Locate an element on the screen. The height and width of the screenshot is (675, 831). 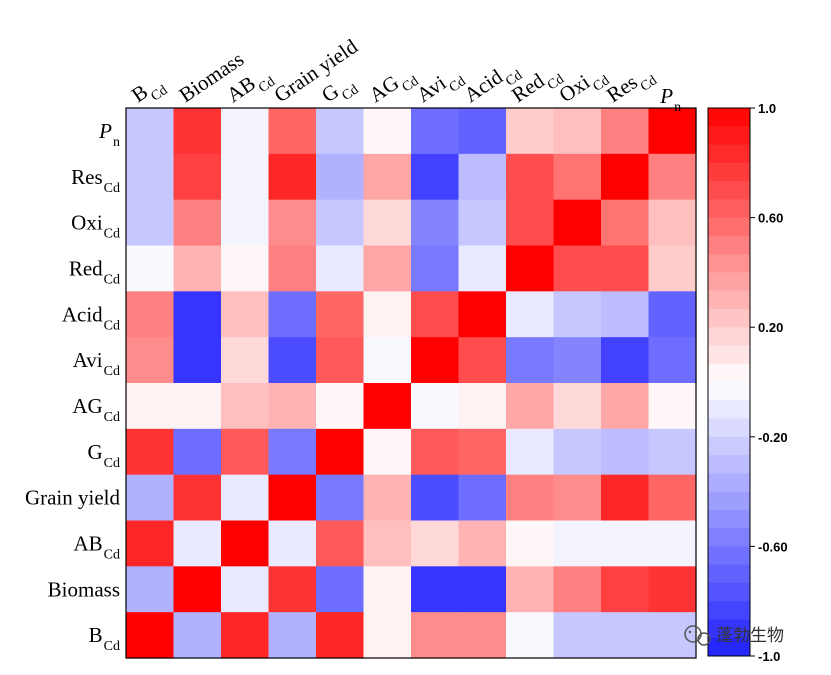
y-axis-label: OxiCd is located at coordinates (95, 226).